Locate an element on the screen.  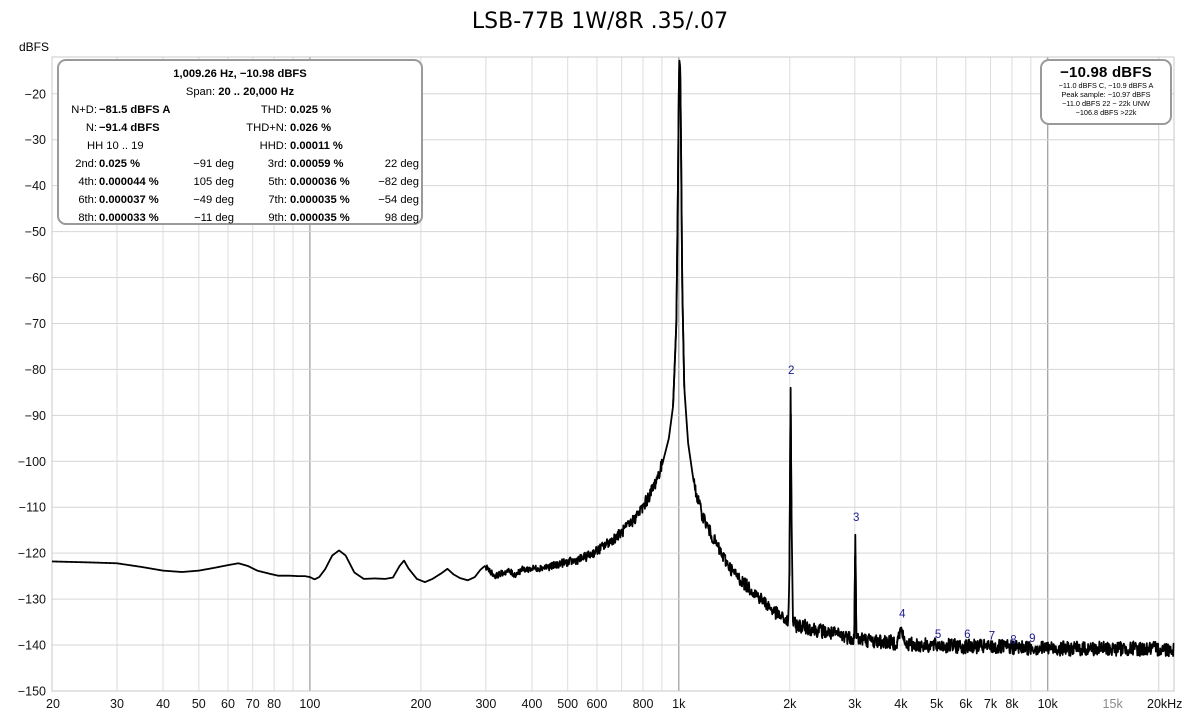
harmonic-row: 2nd: 0.025 % −91 deg 3rd: 0.00059 % 22 deg is located at coordinates (240, 164).